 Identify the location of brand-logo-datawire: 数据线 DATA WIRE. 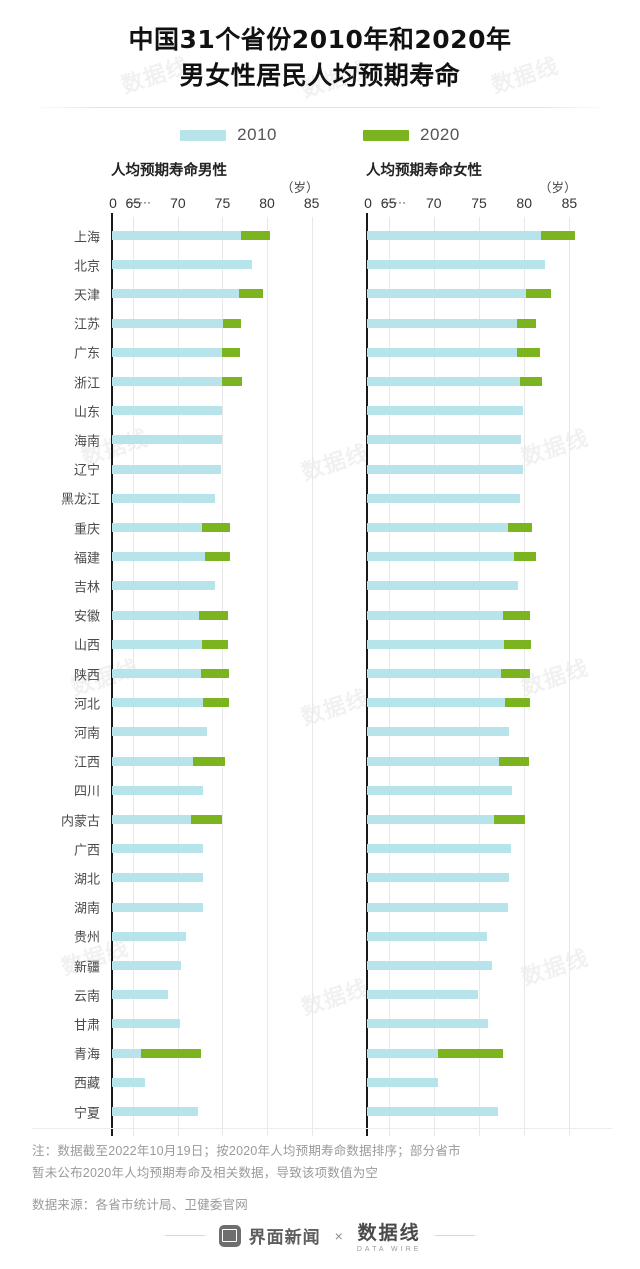
(389, 1235).